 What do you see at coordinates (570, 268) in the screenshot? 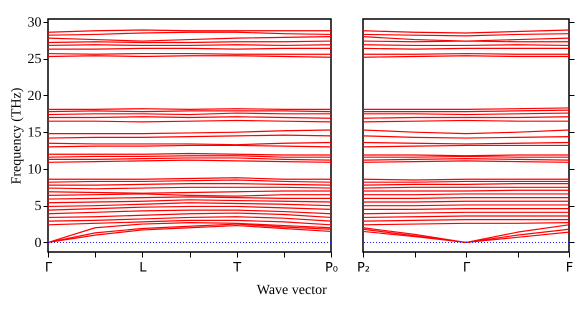
I see `x-tick-label: F` at bounding box center [570, 268].